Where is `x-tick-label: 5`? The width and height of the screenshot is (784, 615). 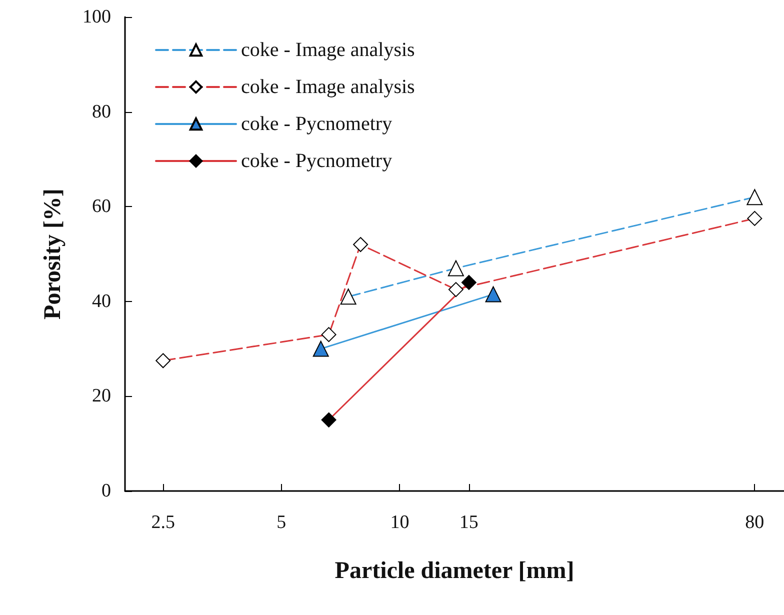
x-tick-label: 5 is located at coordinates (281, 522).